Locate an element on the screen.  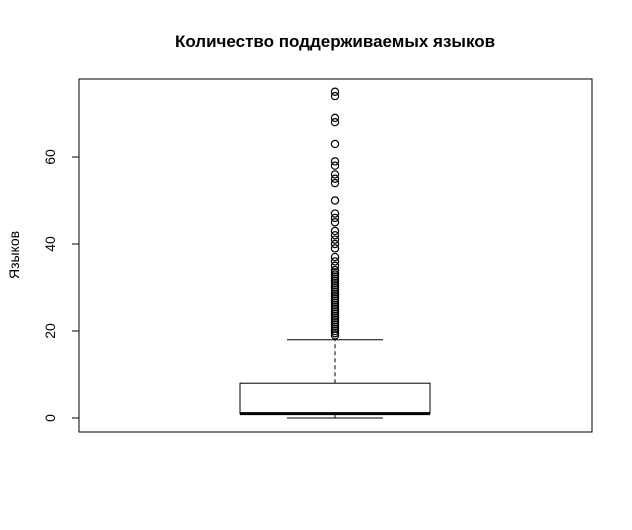
outlier-points is located at coordinates (335, 213).